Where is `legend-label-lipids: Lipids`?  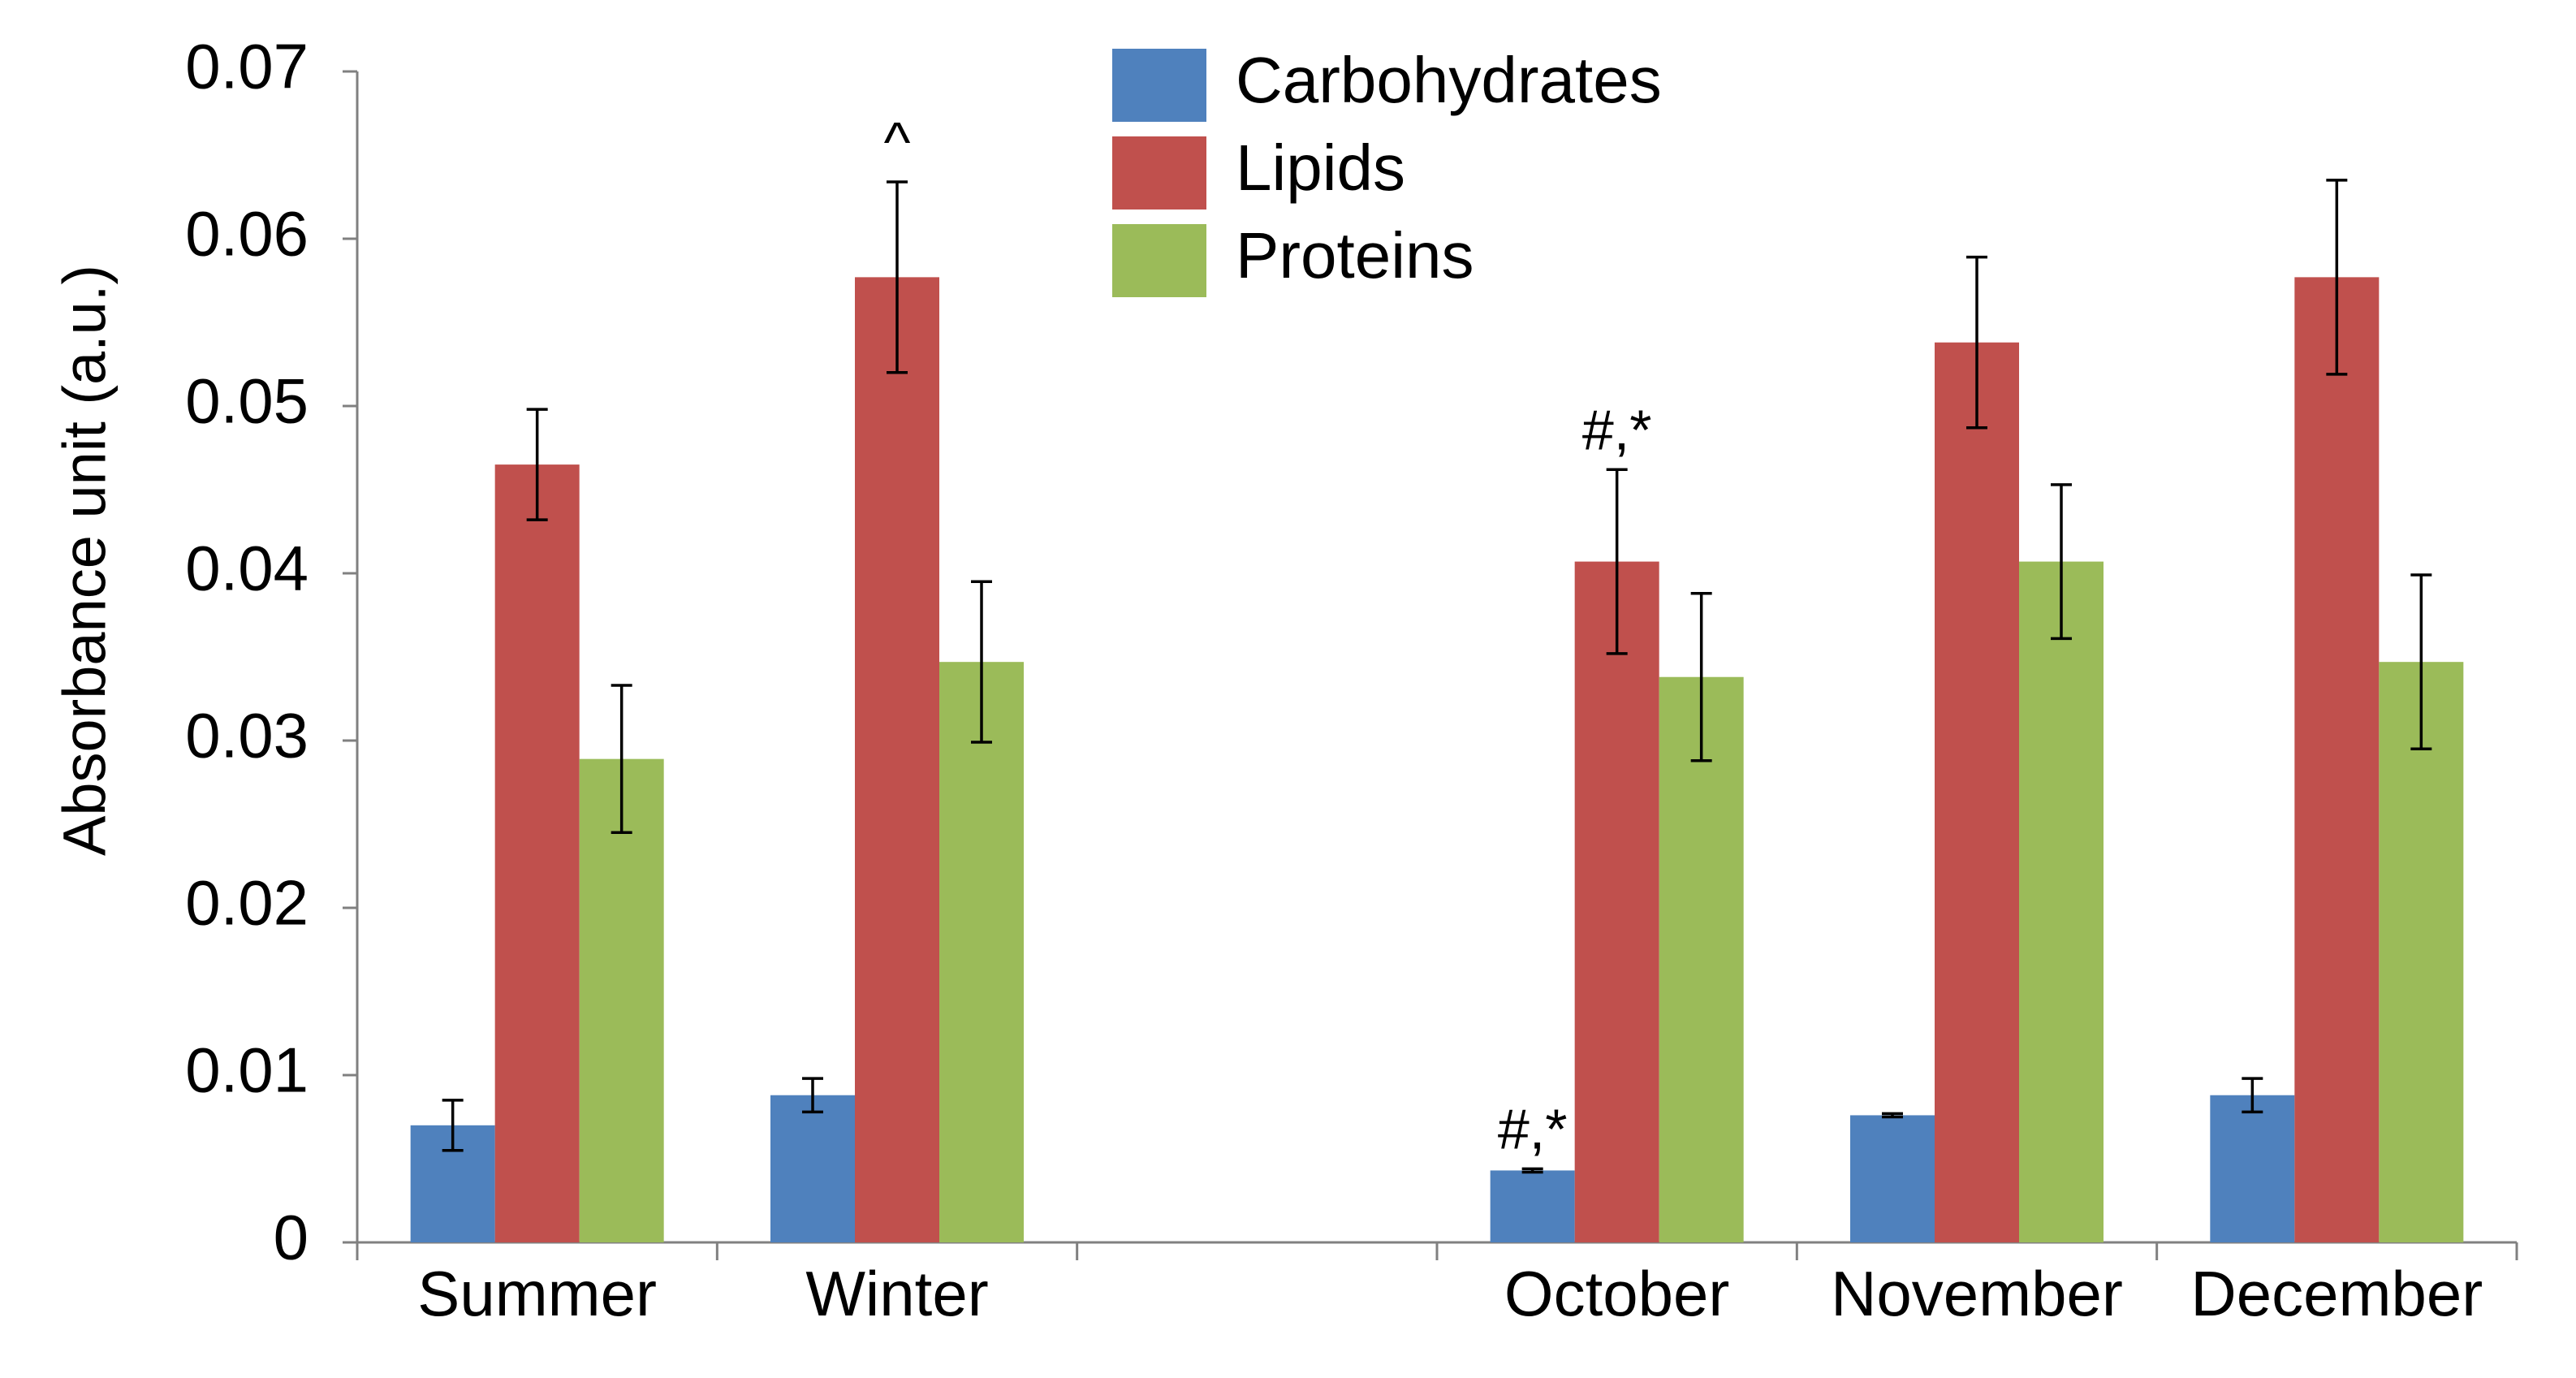 legend-label-lipids: Lipids is located at coordinates (1320, 168).